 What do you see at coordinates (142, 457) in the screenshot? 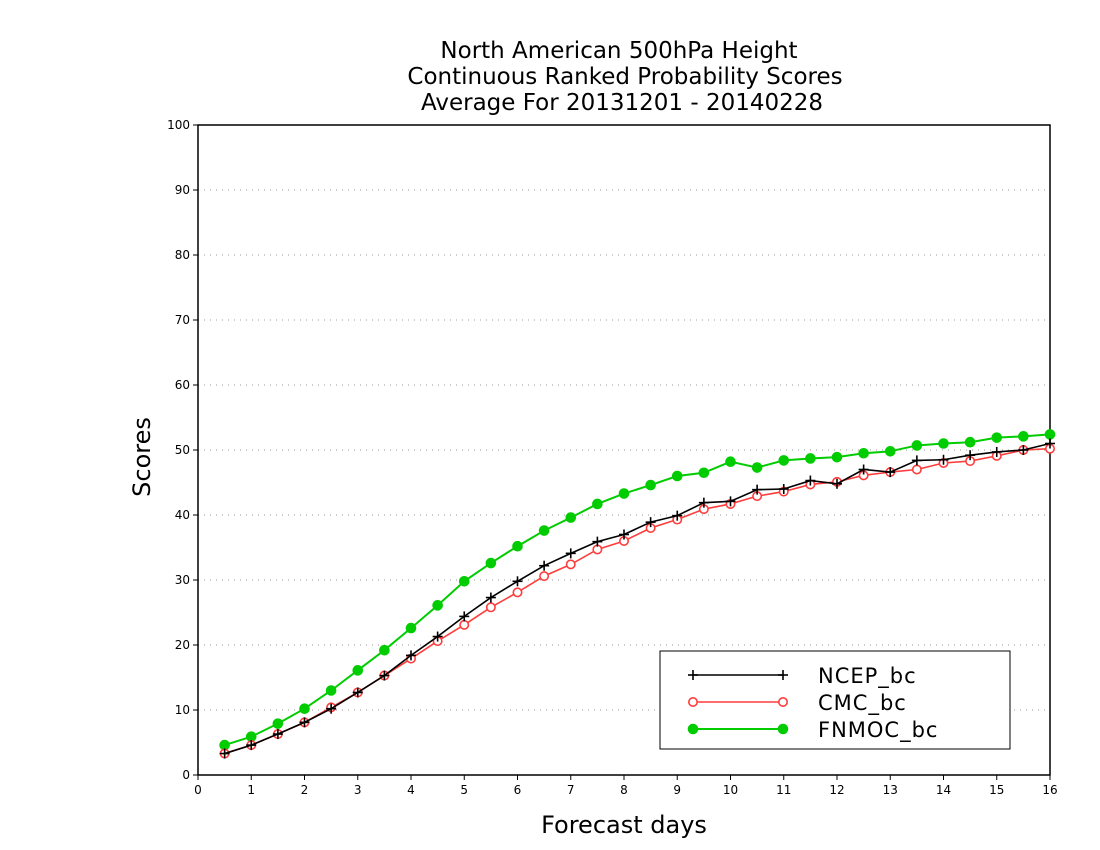
I see `y-axis-label: Scores` at bounding box center [142, 457].